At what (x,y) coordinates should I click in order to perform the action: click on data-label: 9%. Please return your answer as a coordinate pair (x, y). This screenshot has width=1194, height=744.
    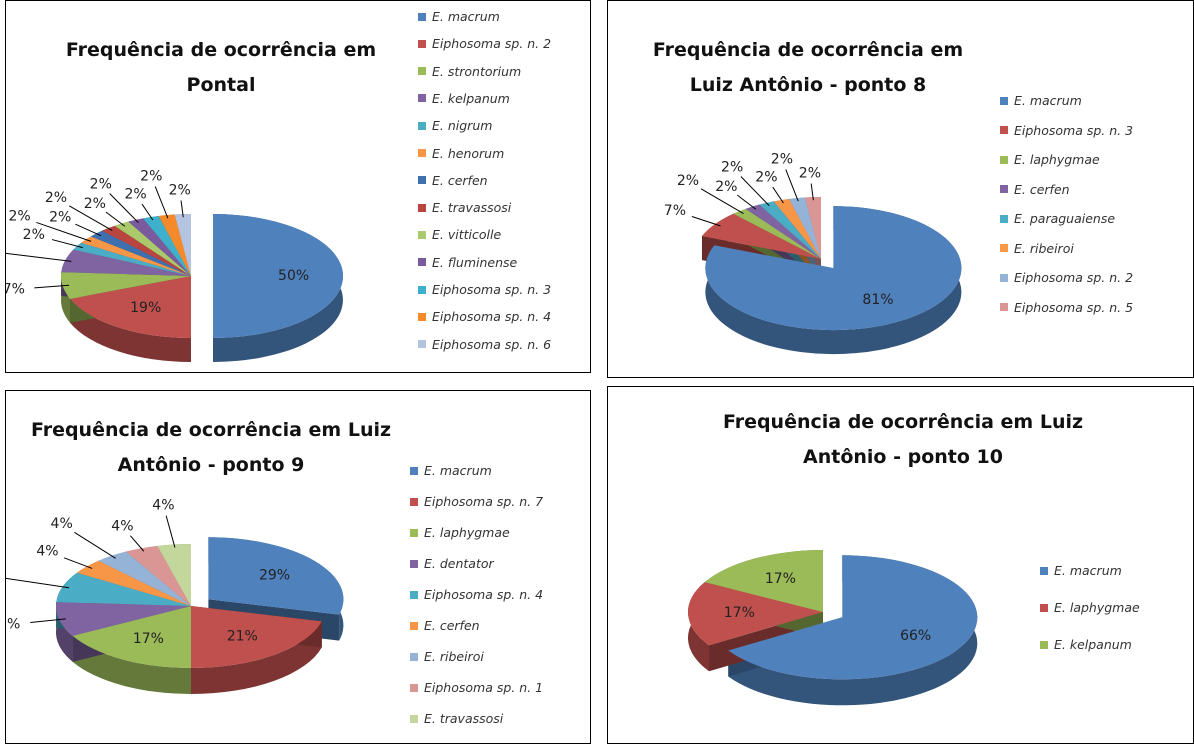
    Looking at the image, I should click on (13, 625).